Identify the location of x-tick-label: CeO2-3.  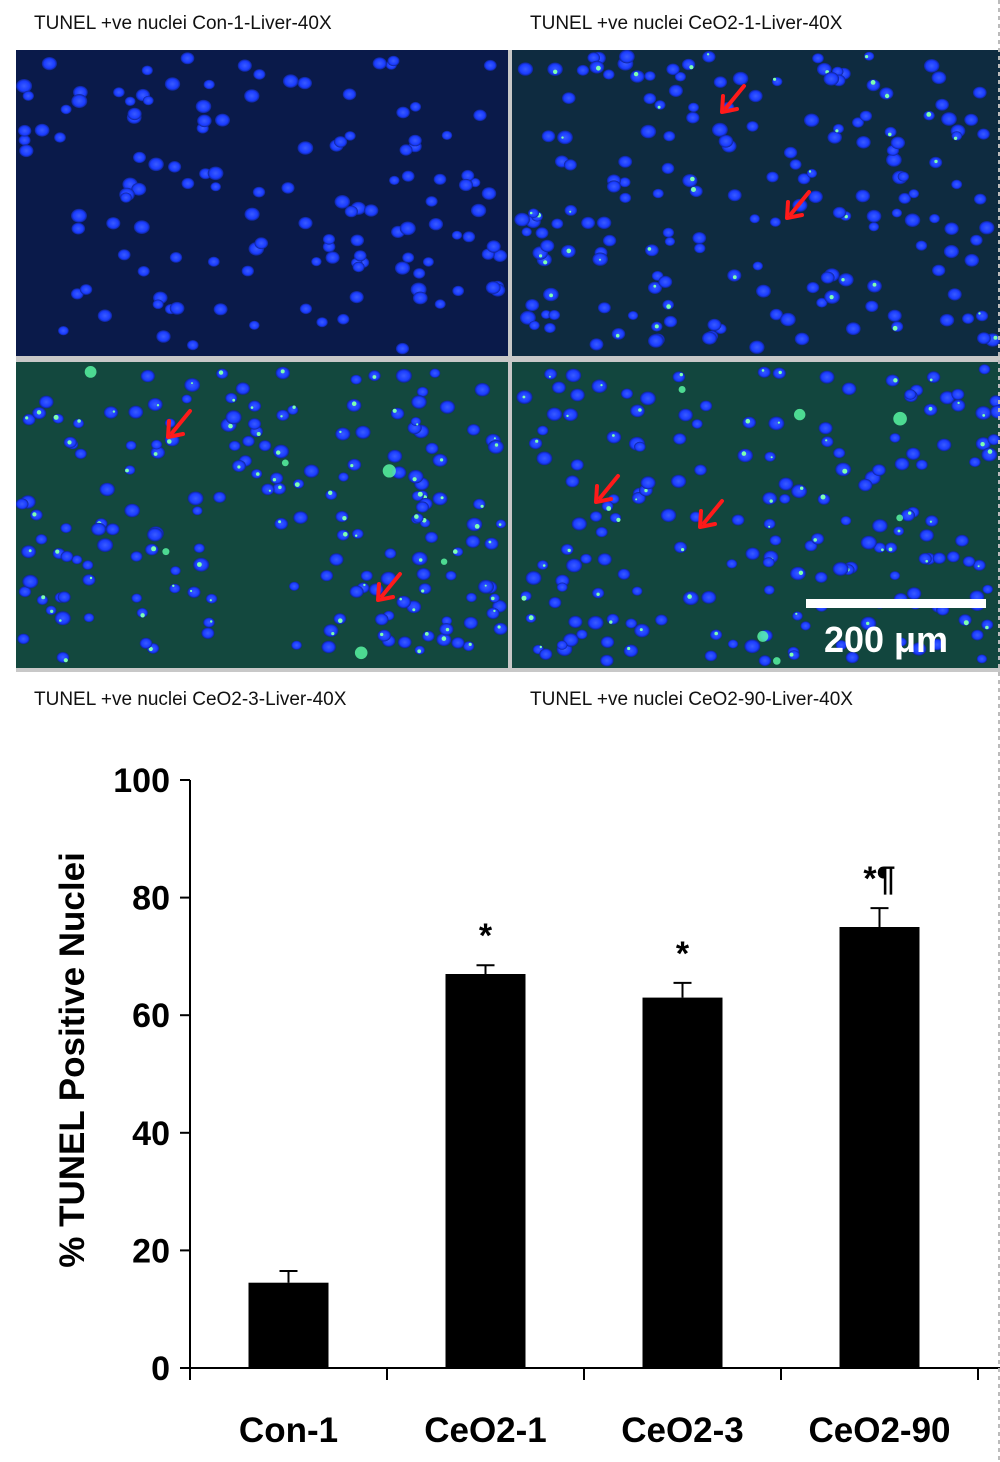
(682, 1430).